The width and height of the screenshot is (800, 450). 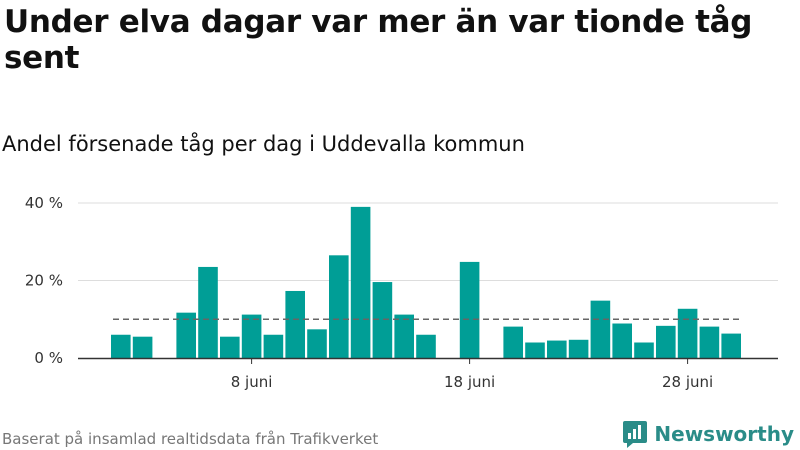 I want to click on bar-chart-logo-icon, so click(x=635, y=434).